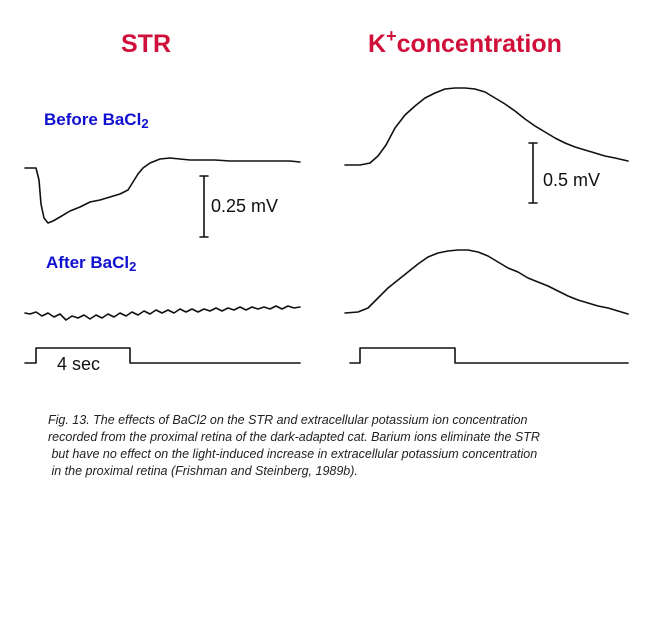  I want to click on str-scale-bar, so click(204, 206).